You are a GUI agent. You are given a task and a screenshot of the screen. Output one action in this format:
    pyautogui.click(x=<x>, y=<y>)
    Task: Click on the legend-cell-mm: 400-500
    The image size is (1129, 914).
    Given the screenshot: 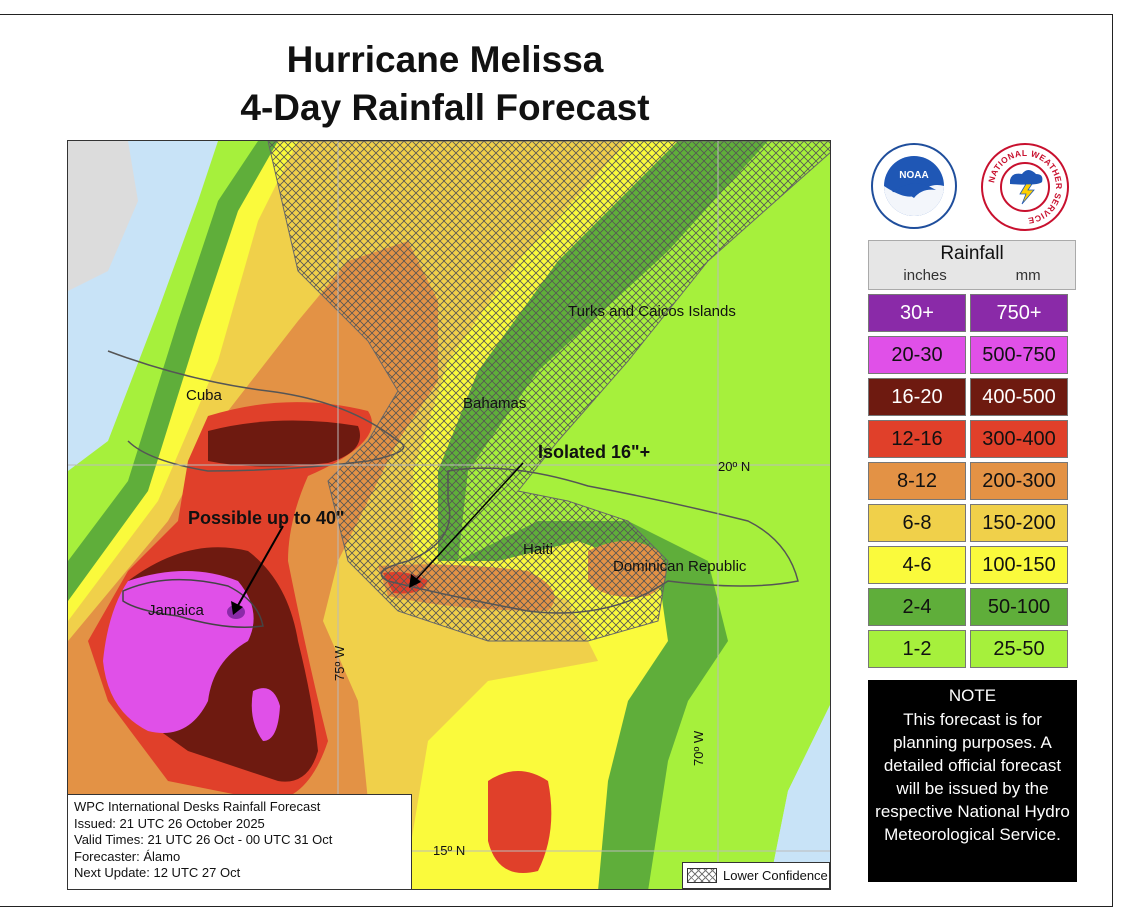 What is the action you would take?
    pyautogui.click(x=1019, y=397)
    